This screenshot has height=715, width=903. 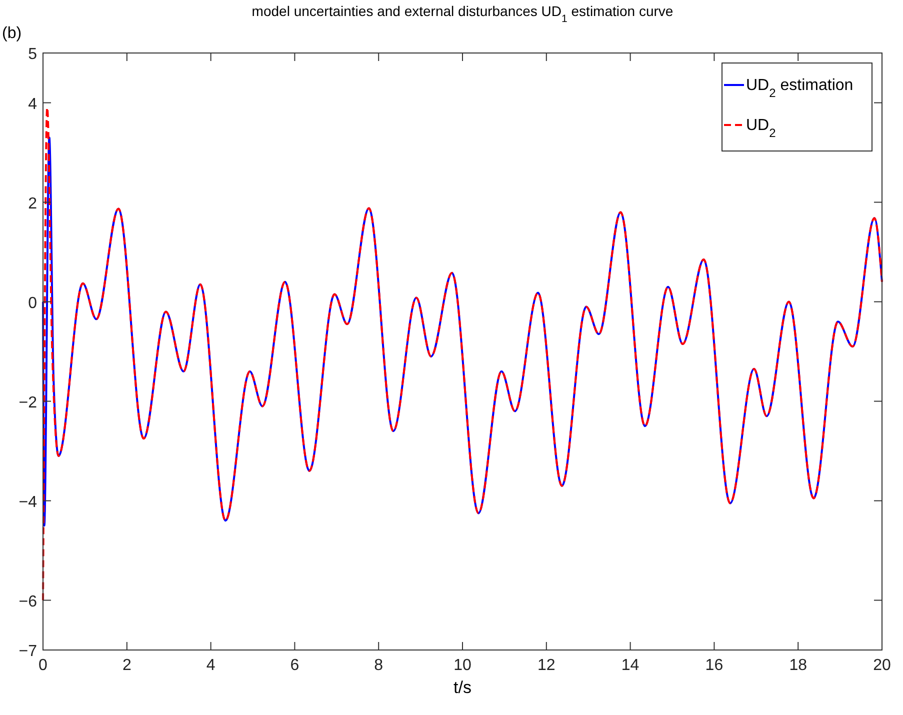 I want to click on chart-title: model uncertainties and external disturbances UD$_{1}$ estimation curve, so click(x=463, y=14).